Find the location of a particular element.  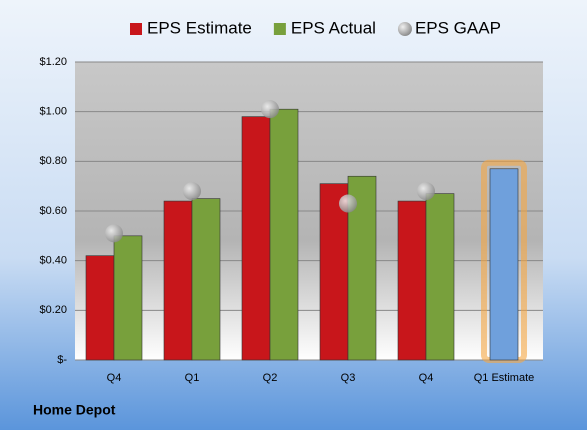

y-tick-label: $1.20 is located at coordinates (53, 62).